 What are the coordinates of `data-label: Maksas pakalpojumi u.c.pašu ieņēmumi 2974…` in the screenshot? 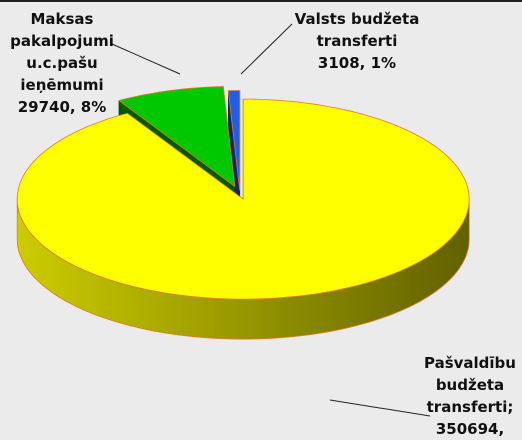 It's located at (62, 63).